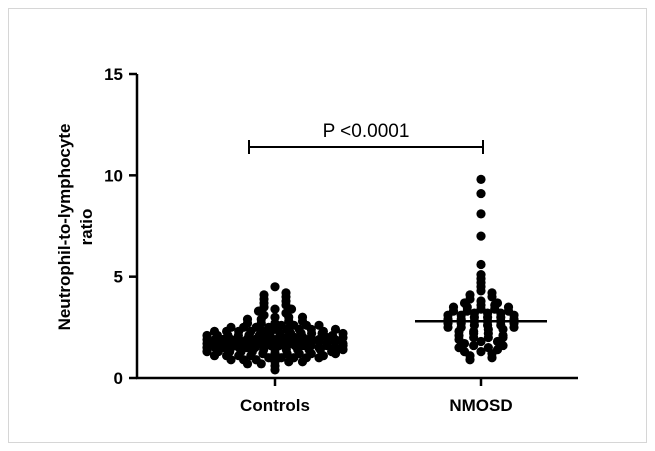 This screenshot has height=451, width=655. I want to click on p-value-annotation: P <0.0001, so click(366, 131).